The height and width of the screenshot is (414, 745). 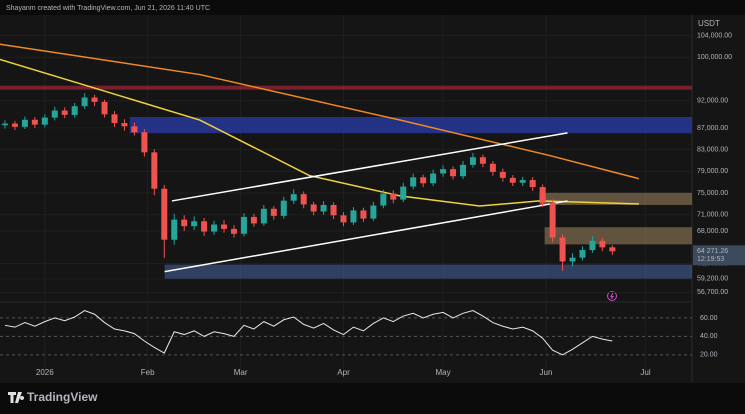 What do you see at coordinates (714, 35) in the screenshot?
I see `y-tick-label: 104,000.00` at bounding box center [714, 35].